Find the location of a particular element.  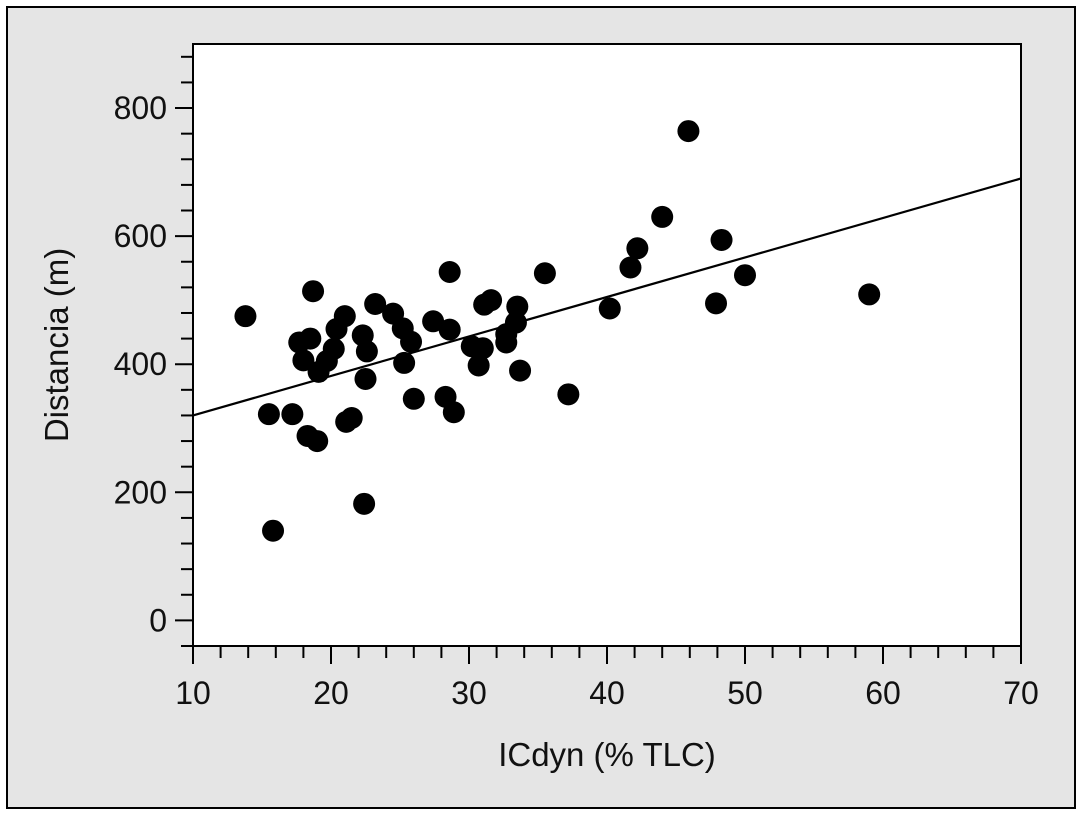

x-tick-label: 50 is located at coordinates (745, 693).